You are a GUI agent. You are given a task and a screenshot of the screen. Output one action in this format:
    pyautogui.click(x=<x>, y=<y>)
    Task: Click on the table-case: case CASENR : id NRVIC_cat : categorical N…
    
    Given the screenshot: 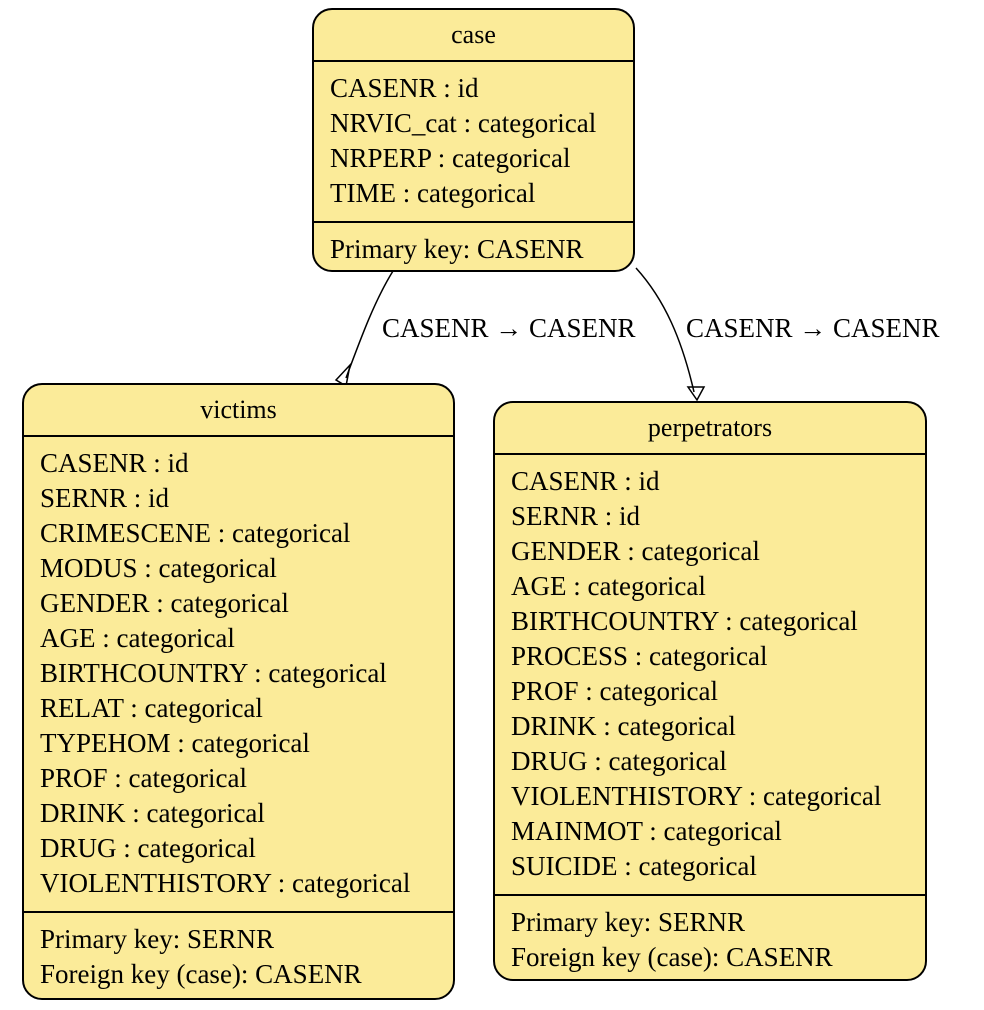 What is the action you would take?
    pyautogui.click(x=473, y=140)
    